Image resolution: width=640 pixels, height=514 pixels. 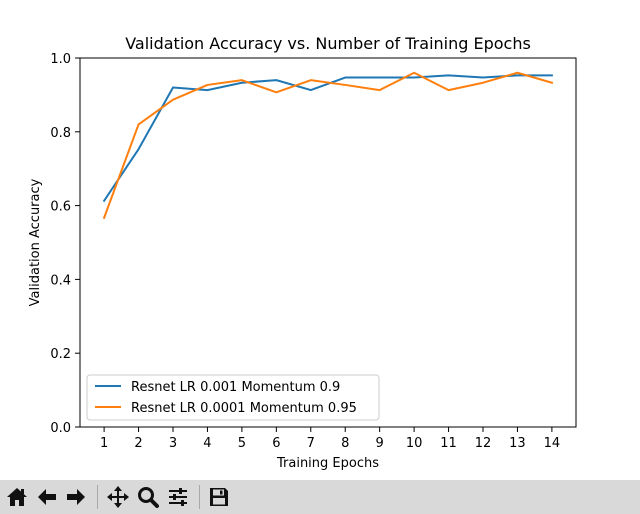 I want to click on x-tick-label: 5, so click(x=242, y=443).